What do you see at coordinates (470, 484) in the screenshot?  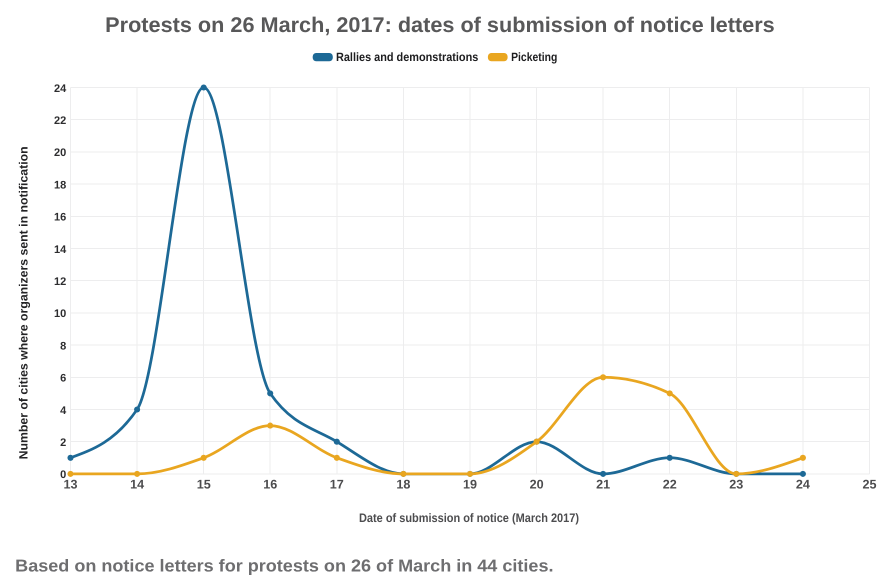 I see `svg-text: 19` at bounding box center [470, 484].